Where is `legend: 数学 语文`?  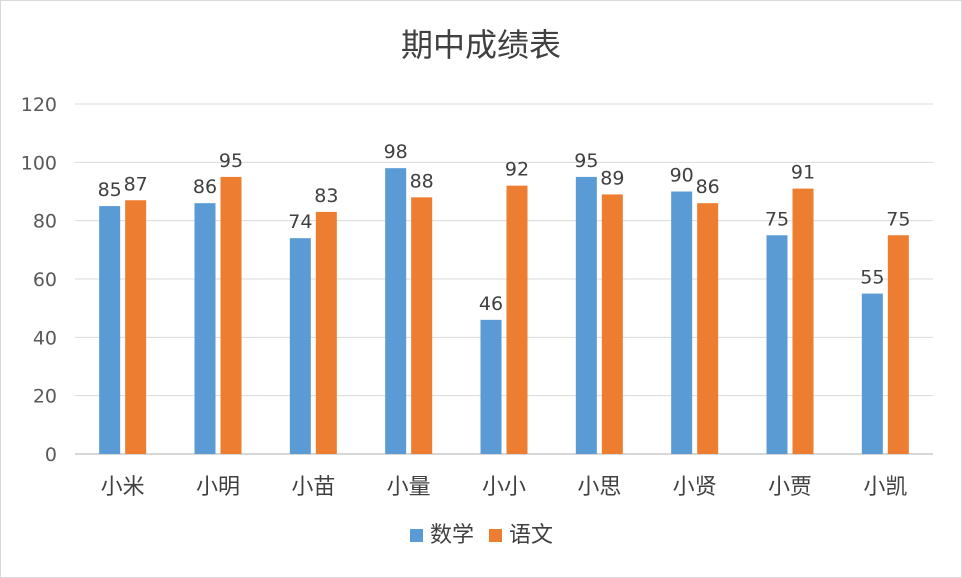 legend: 数学 语文 is located at coordinates (481, 535).